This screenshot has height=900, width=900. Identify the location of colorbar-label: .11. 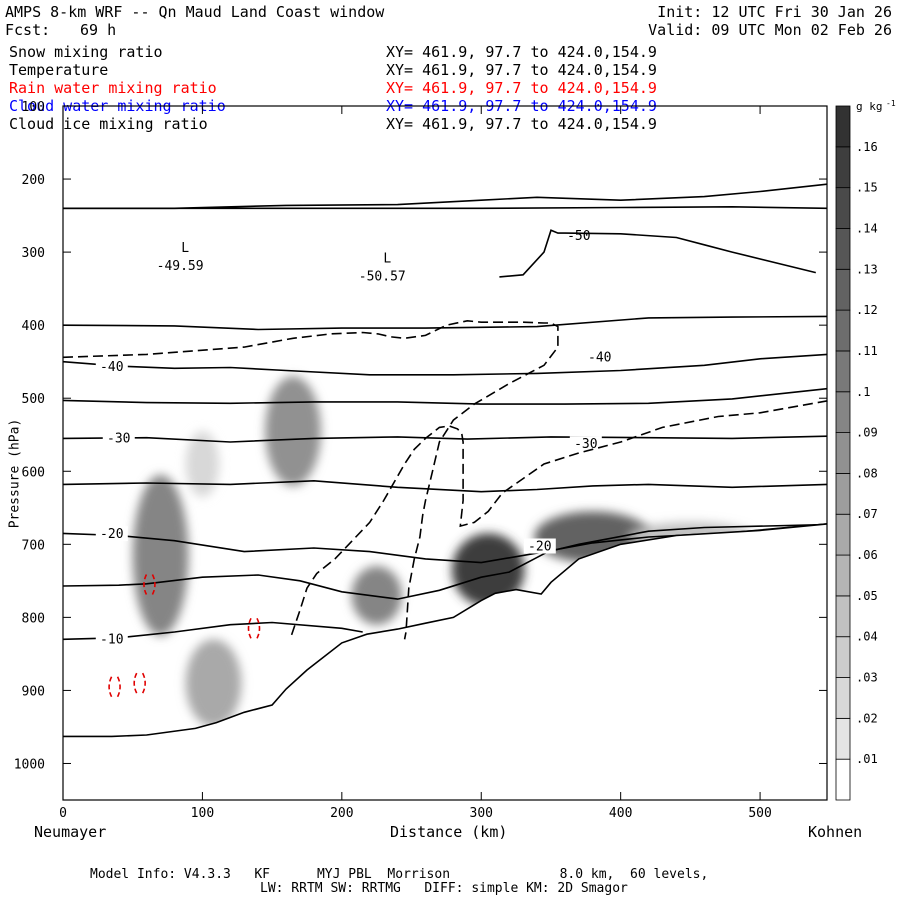
(867, 351).